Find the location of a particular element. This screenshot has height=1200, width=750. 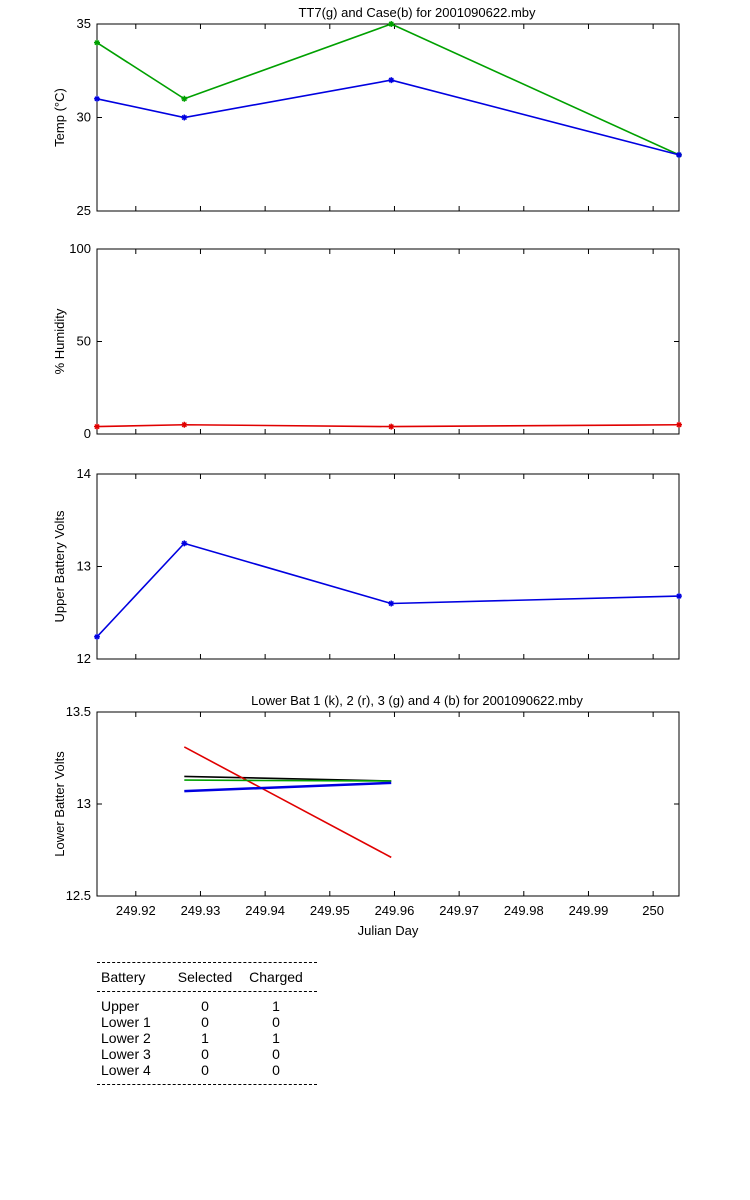

y-axis-label: Upper Battery Volts is located at coordinates (59, 566).